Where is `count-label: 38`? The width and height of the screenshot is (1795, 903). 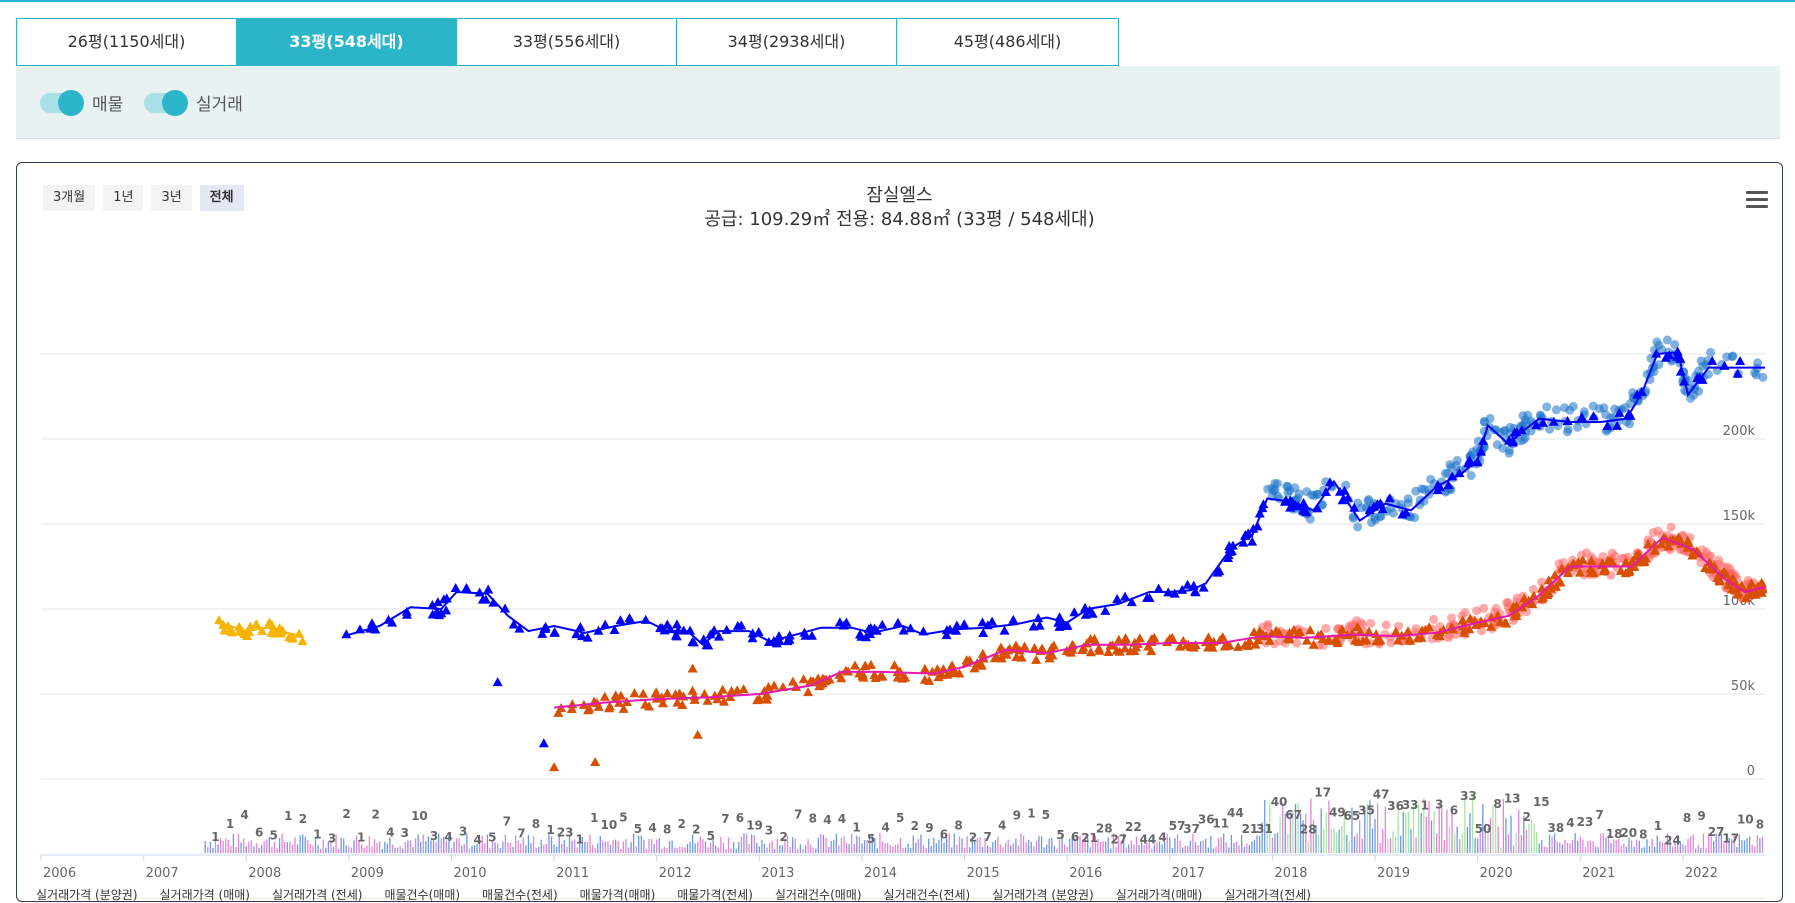 count-label: 38 is located at coordinates (1556, 828).